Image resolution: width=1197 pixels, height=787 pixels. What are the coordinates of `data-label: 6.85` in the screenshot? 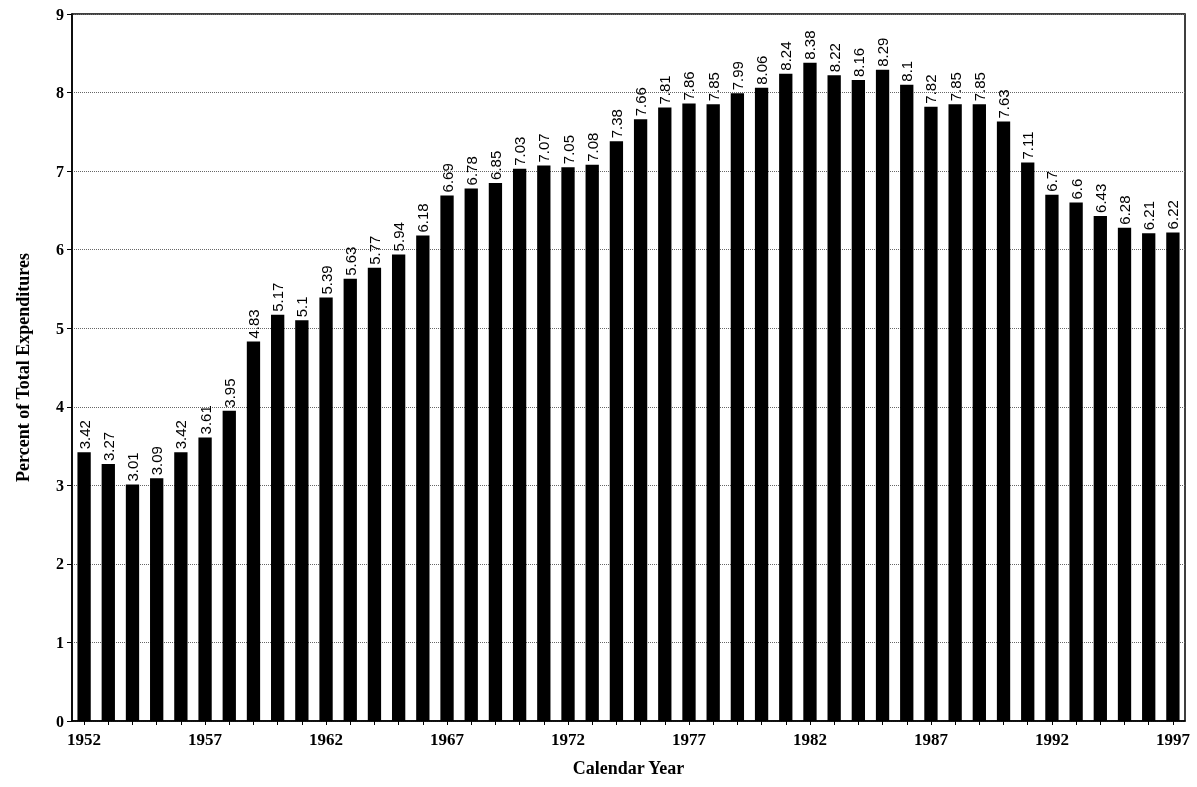 It's located at (495, 165).